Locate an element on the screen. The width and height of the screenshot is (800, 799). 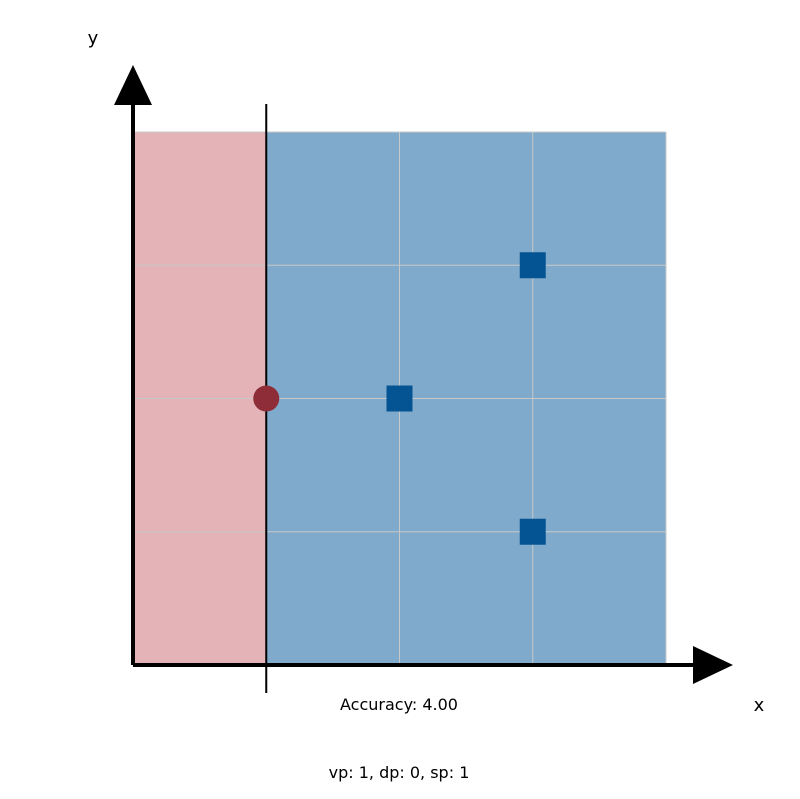
point-circle is located at coordinates (266, 398).